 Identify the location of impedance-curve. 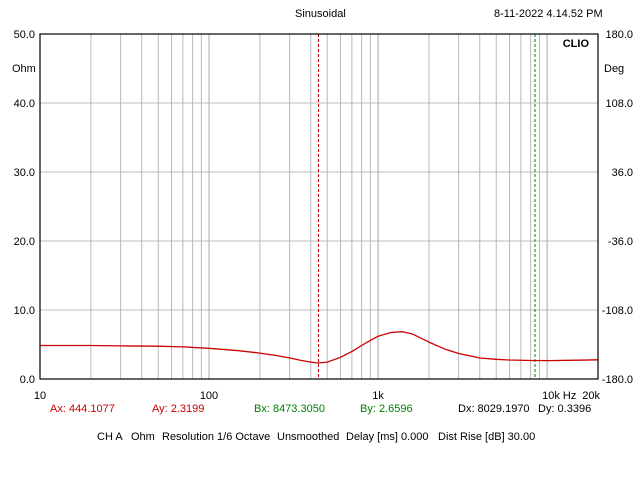
(319, 347).